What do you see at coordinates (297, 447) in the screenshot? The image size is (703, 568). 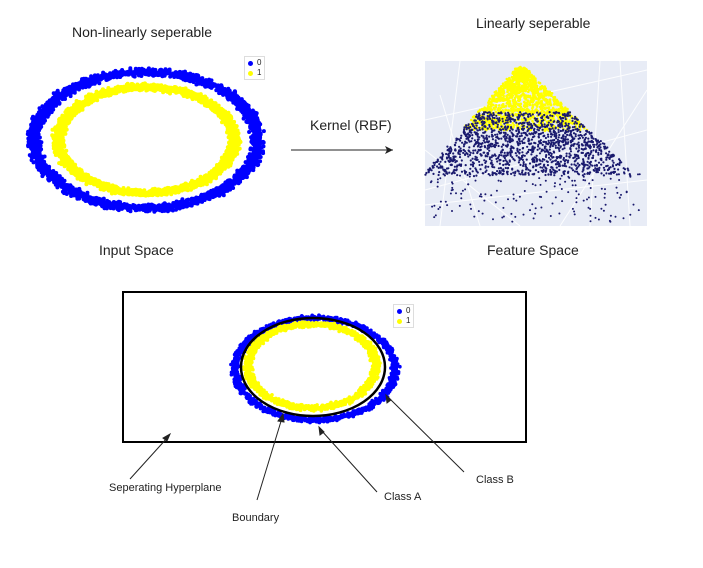 I see `annotation-arrows` at bounding box center [297, 447].